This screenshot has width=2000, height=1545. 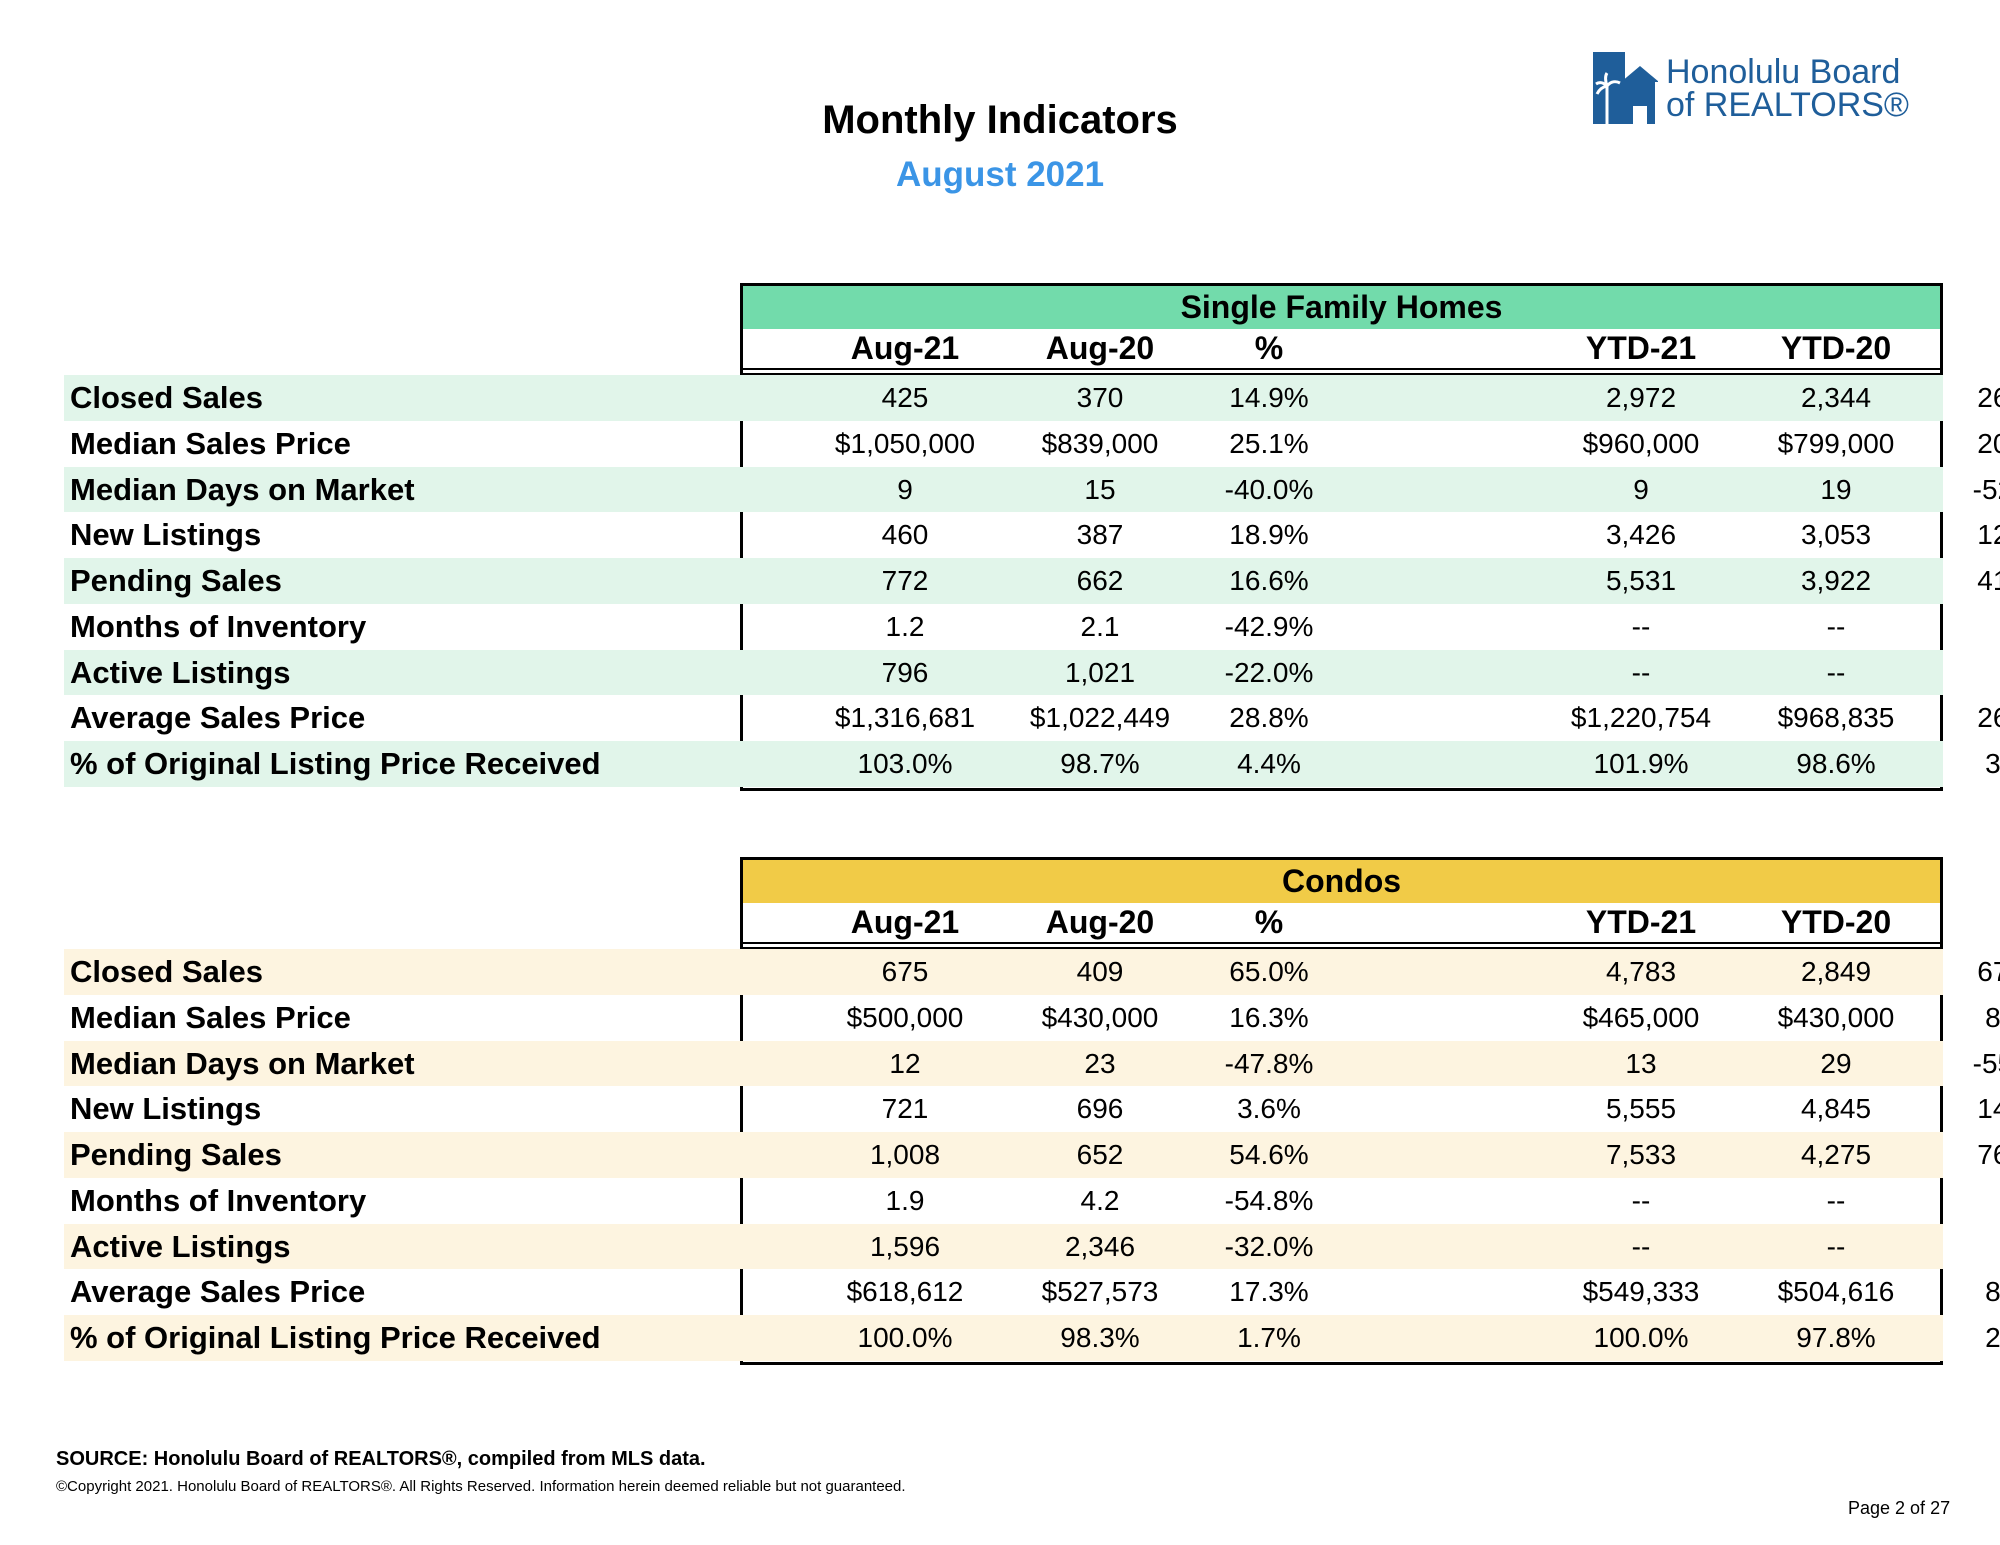 I want to click on row-label: % of Original Listing Price Received, so click(x=335, y=1337).